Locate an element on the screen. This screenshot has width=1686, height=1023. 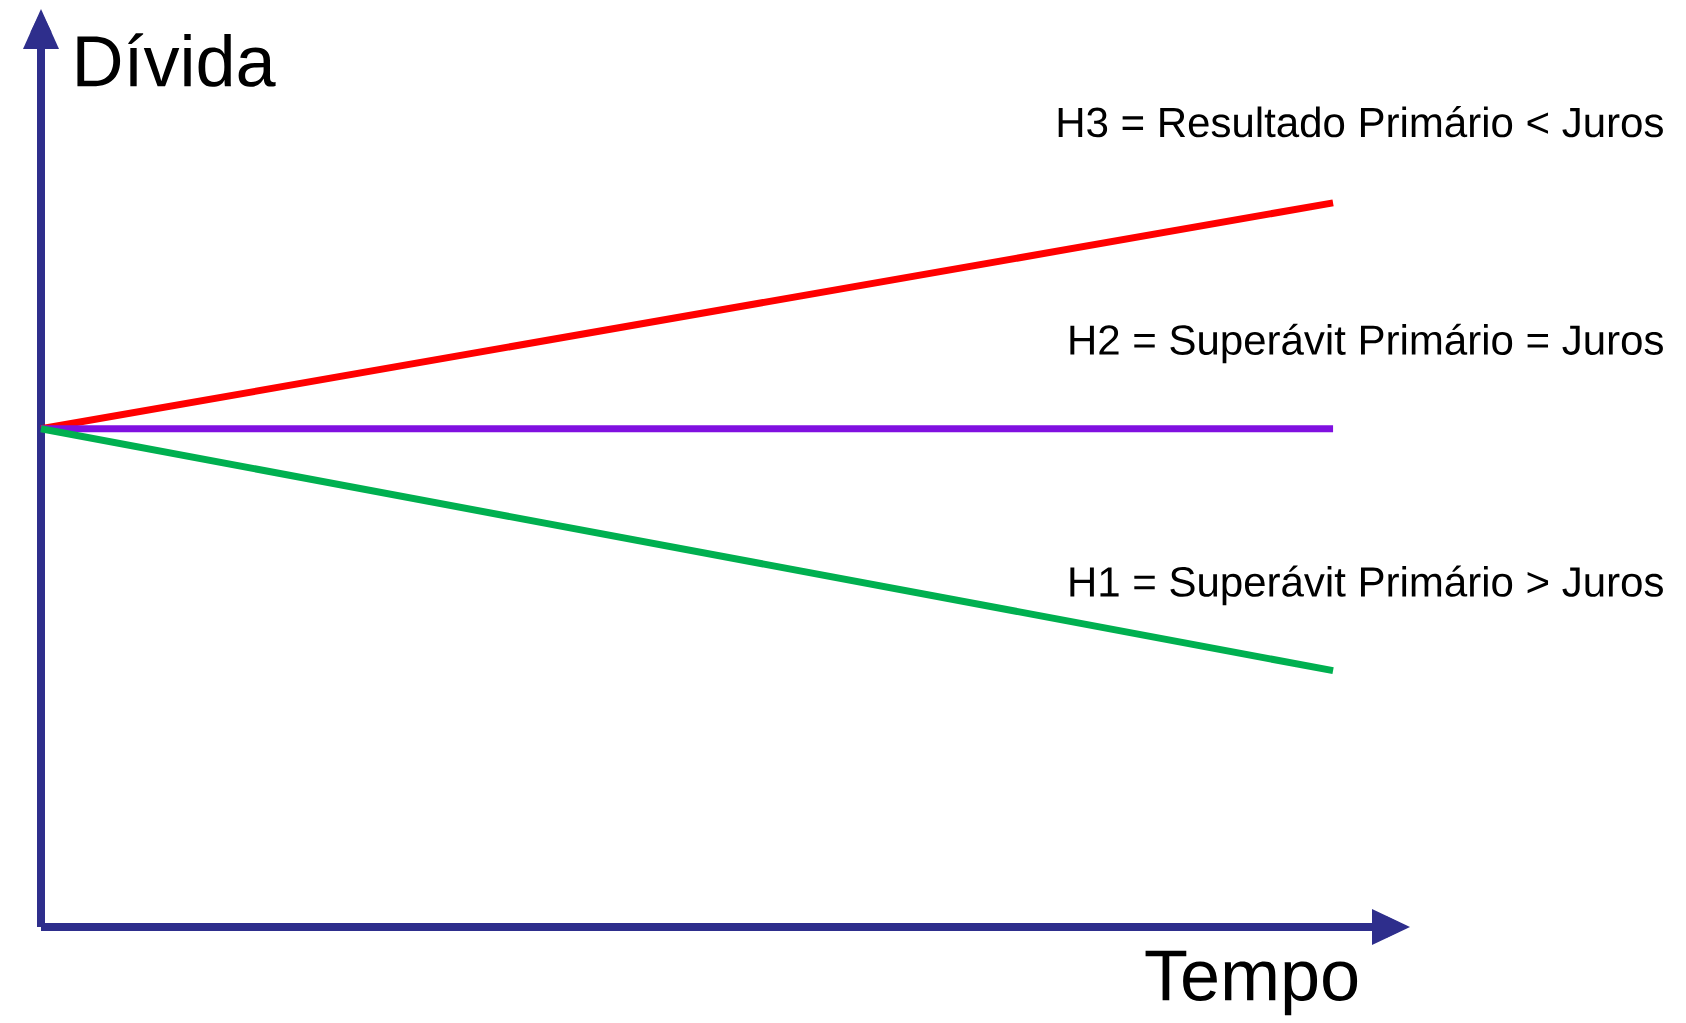
series-label: H2 = Superávit Primário = Juros is located at coordinates (1366, 343).